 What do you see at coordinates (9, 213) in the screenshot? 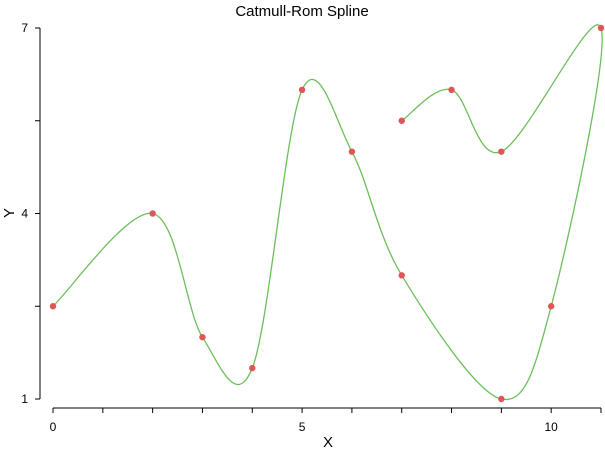
I see `y-axis-label: Y` at bounding box center [9, 213].